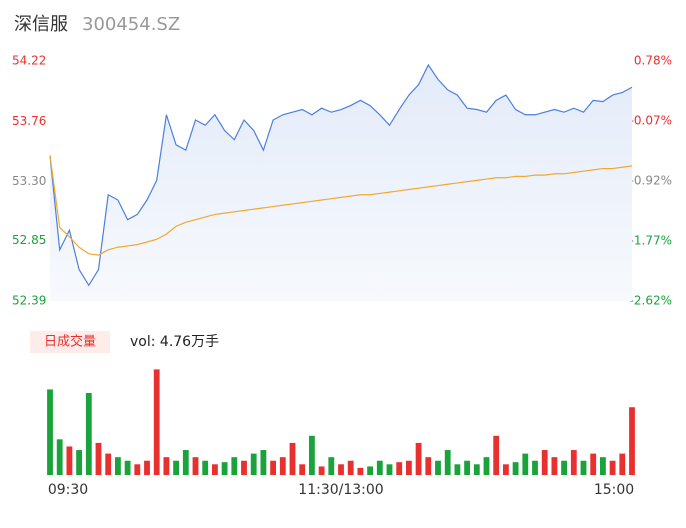  Describe the element at coordinates (29, 181) in the screenshot. I see `y-tick-label: 53.30` at that location.